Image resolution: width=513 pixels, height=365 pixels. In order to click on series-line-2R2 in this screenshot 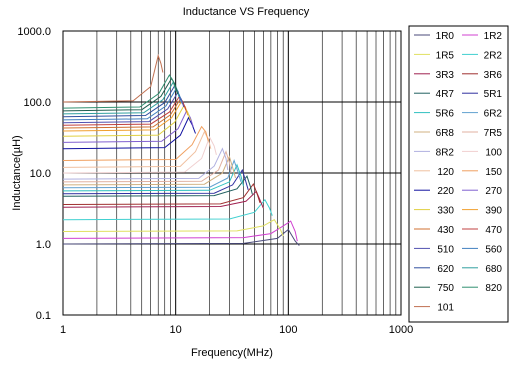, I will do `click(167, 209)`.